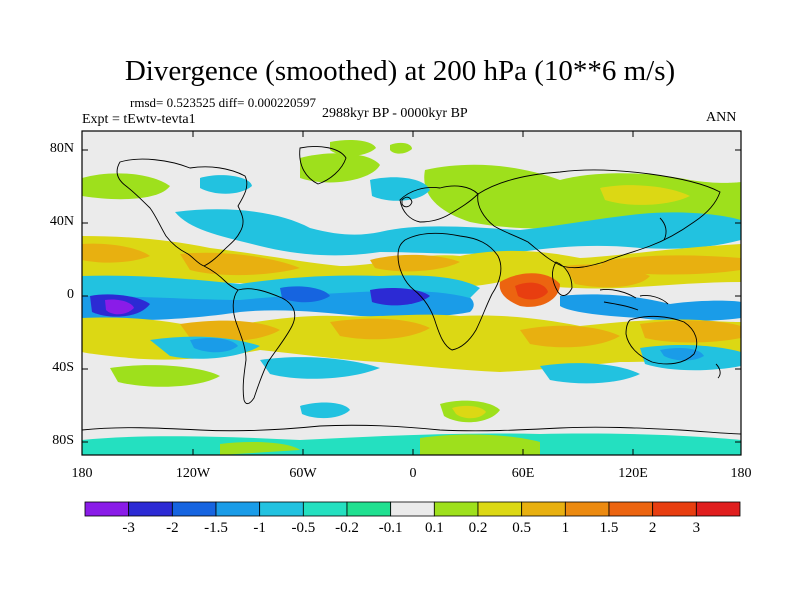 The image size is (800, 600). Describe the element at coordinates (221, 278) in the screenshot. I see `coast-central-america` at that location.